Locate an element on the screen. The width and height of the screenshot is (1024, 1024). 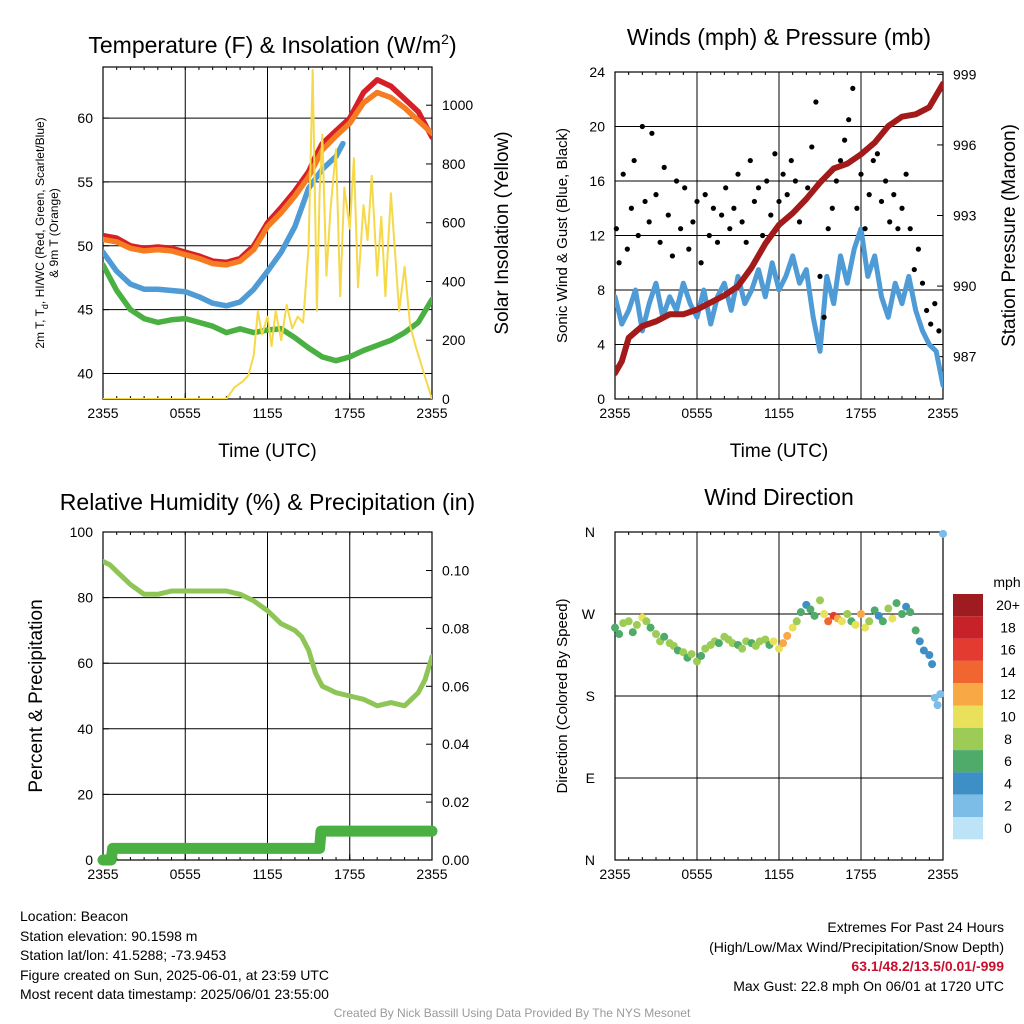
chart-title-text: Temperature (F) & Insolation (W/m is located at coordinates (264, 45).